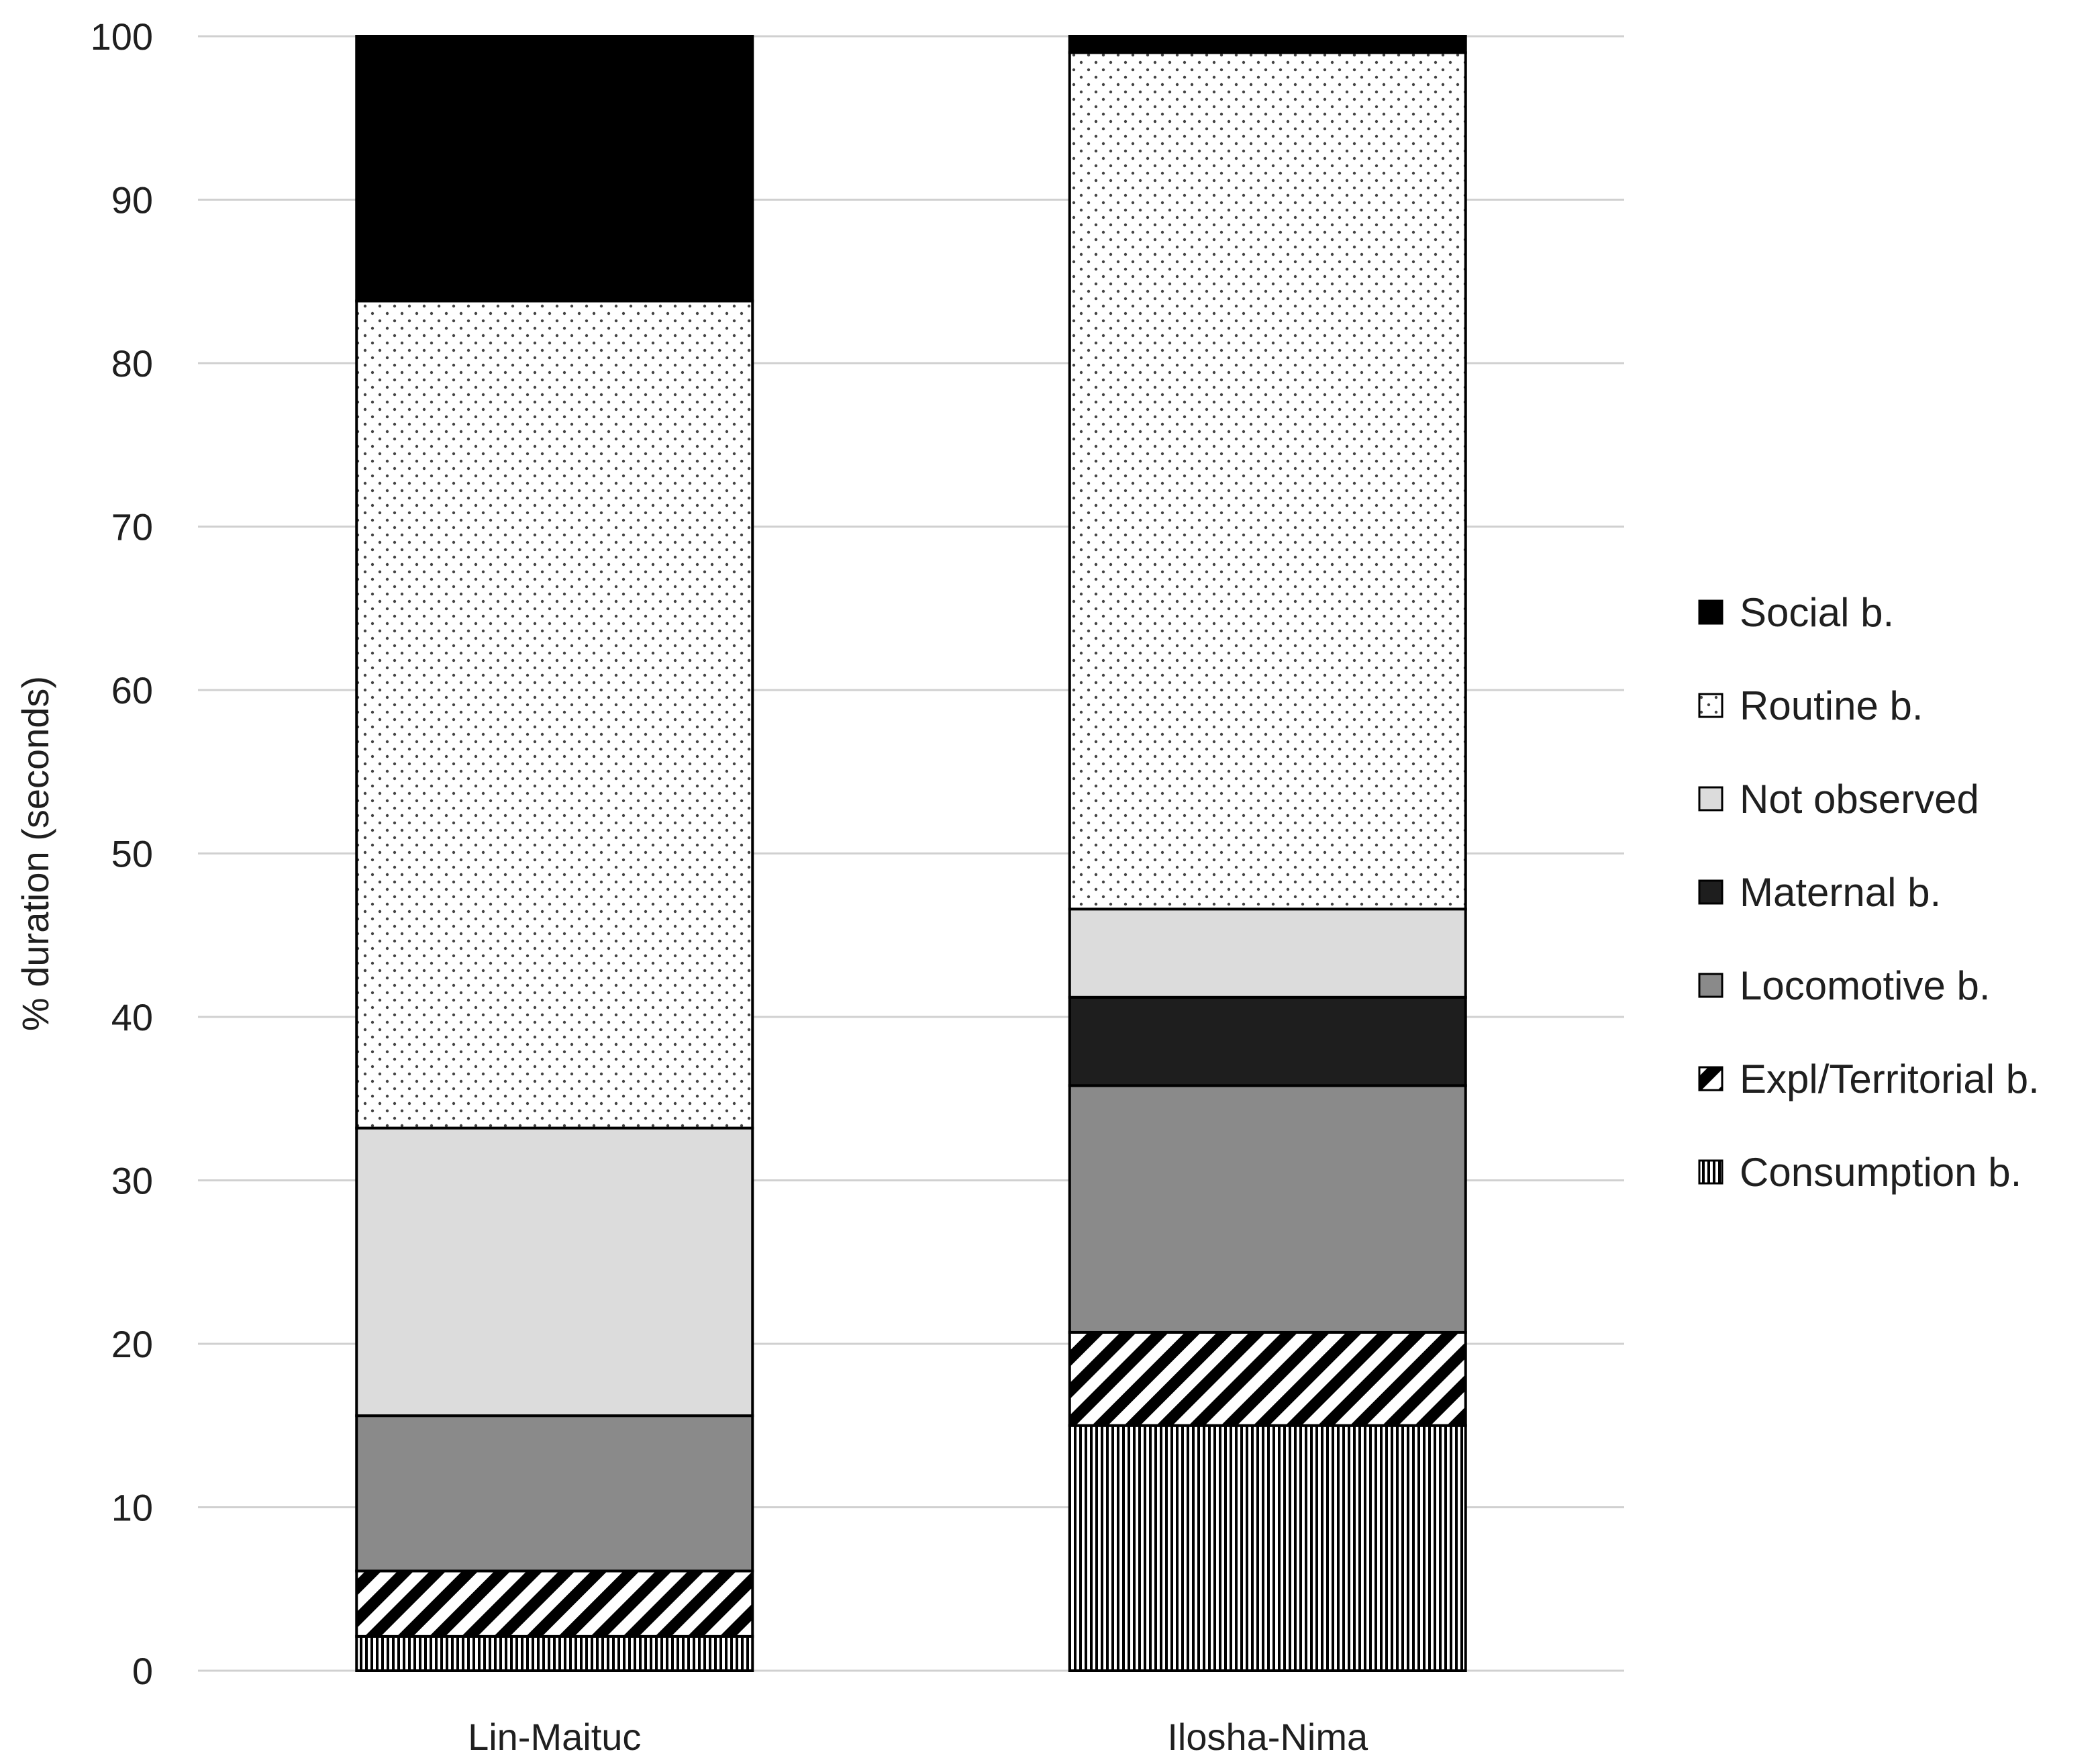  Describe the element at coordinates (132, 854) in the screenshot. I see `y-tick-label: 50` at that location.